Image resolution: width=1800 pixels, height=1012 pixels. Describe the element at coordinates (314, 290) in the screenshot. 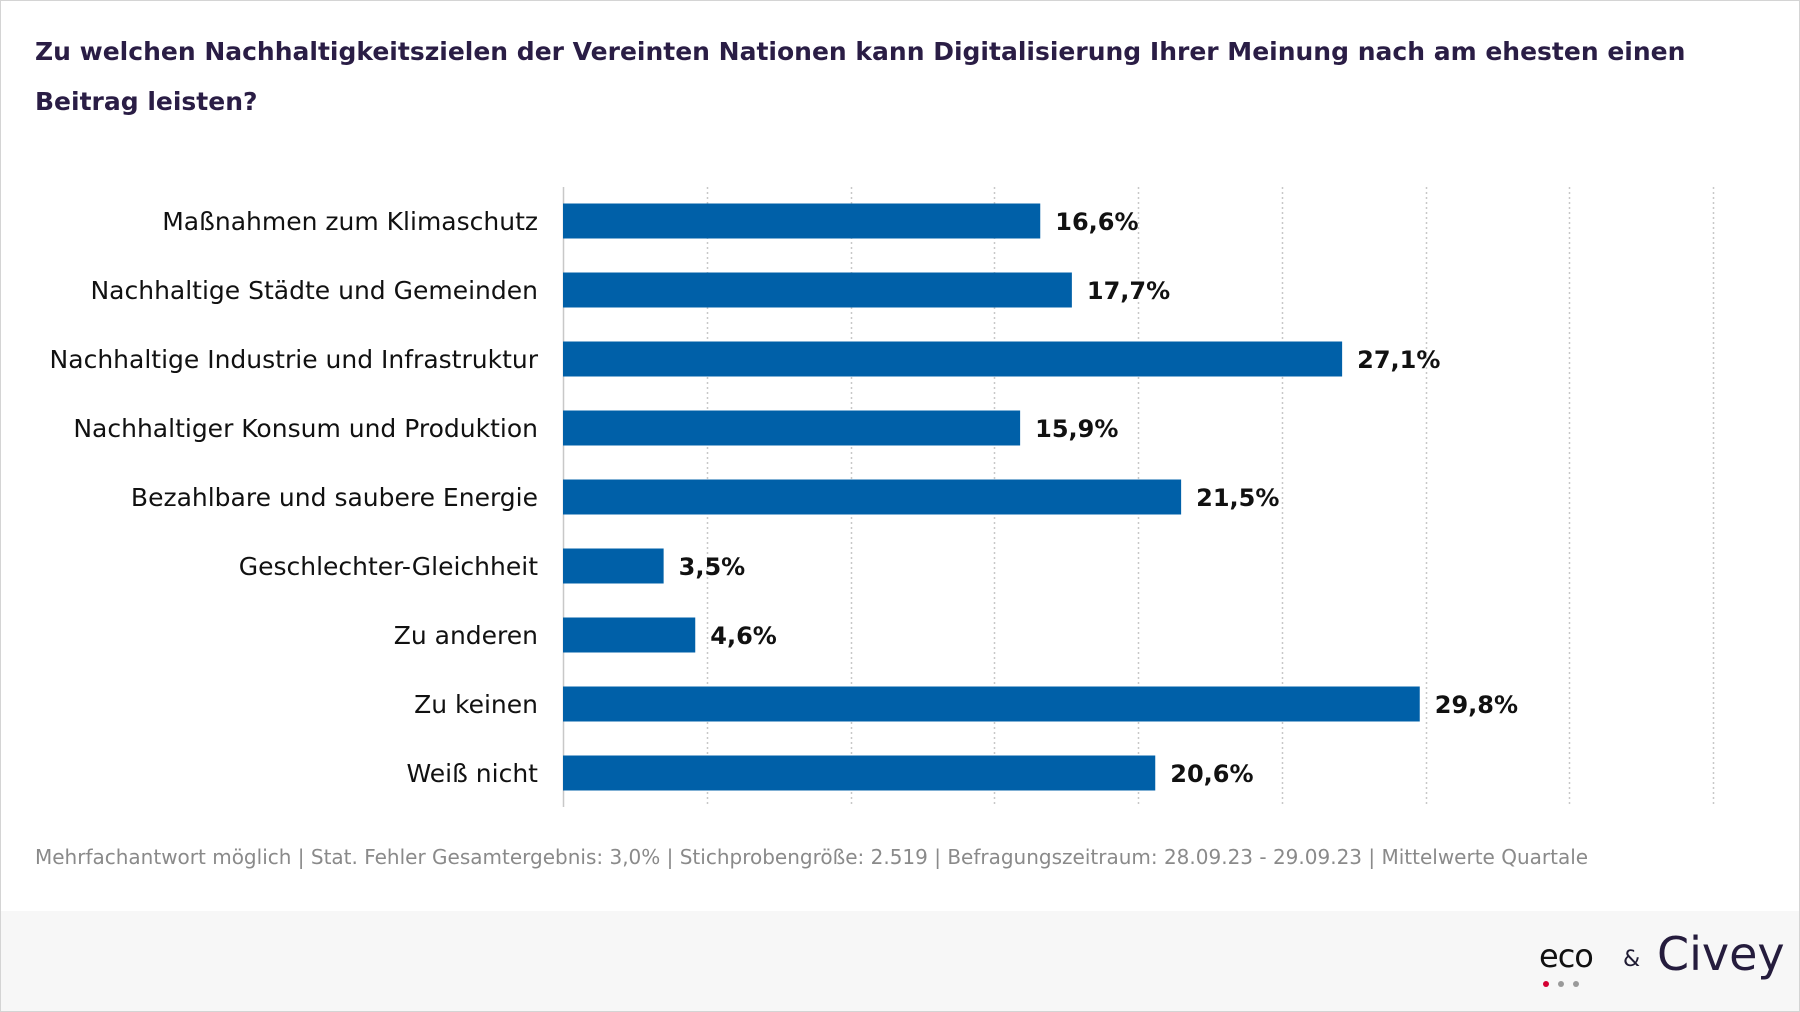

I see `category-label: Nachhaltige Städte und Gemeinden` at that location.